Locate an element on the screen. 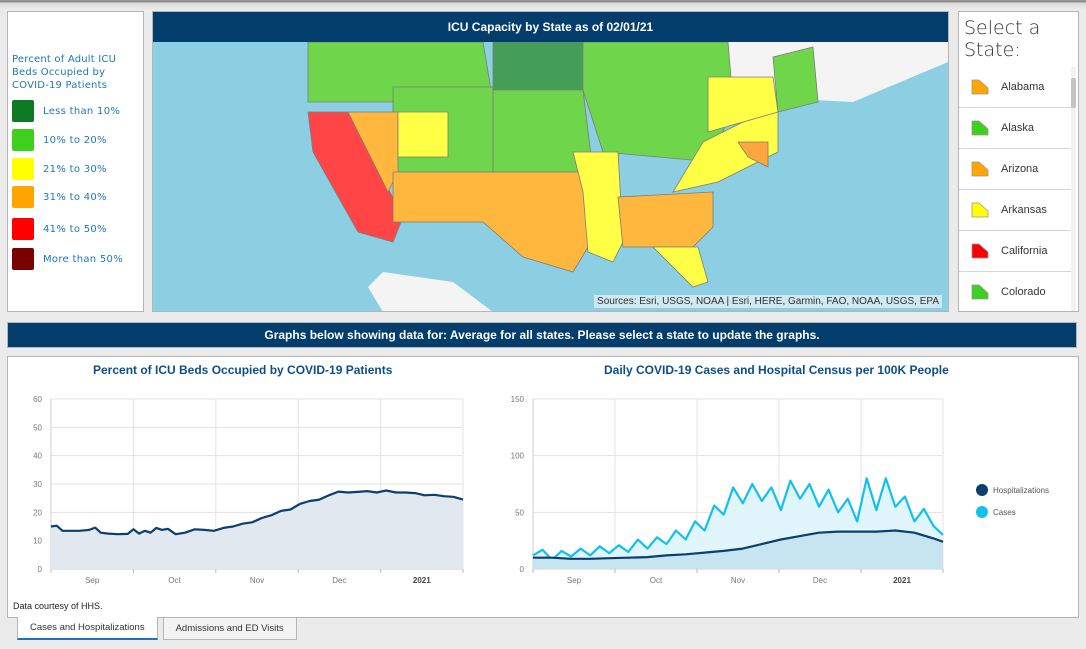 Image resolution: width=1086 pixels, height=649 pixels. hospitalizations-dot-icon is located at coordinates (982, 490).